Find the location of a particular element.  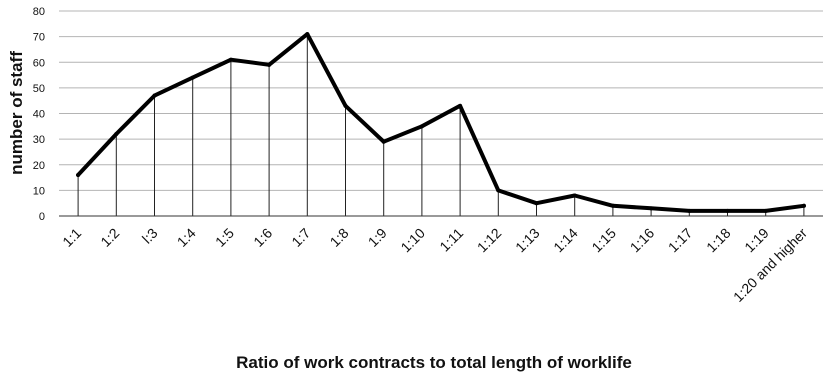

x-tick-label: 1:17 is located at coordinates (680, 240).